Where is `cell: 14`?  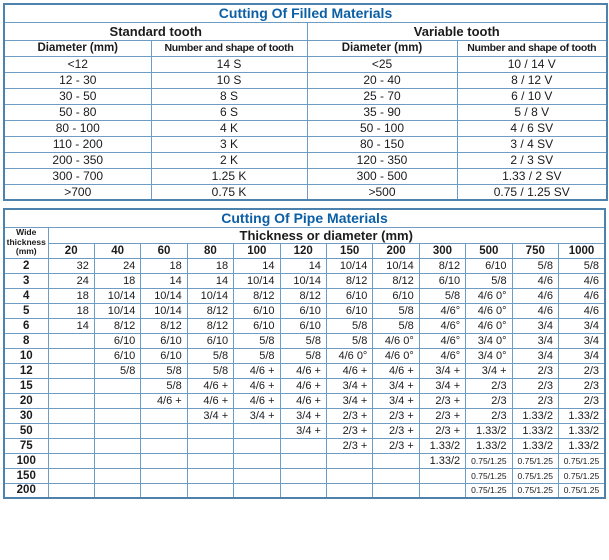
cell: 14 is located at coordinates (257, 265).